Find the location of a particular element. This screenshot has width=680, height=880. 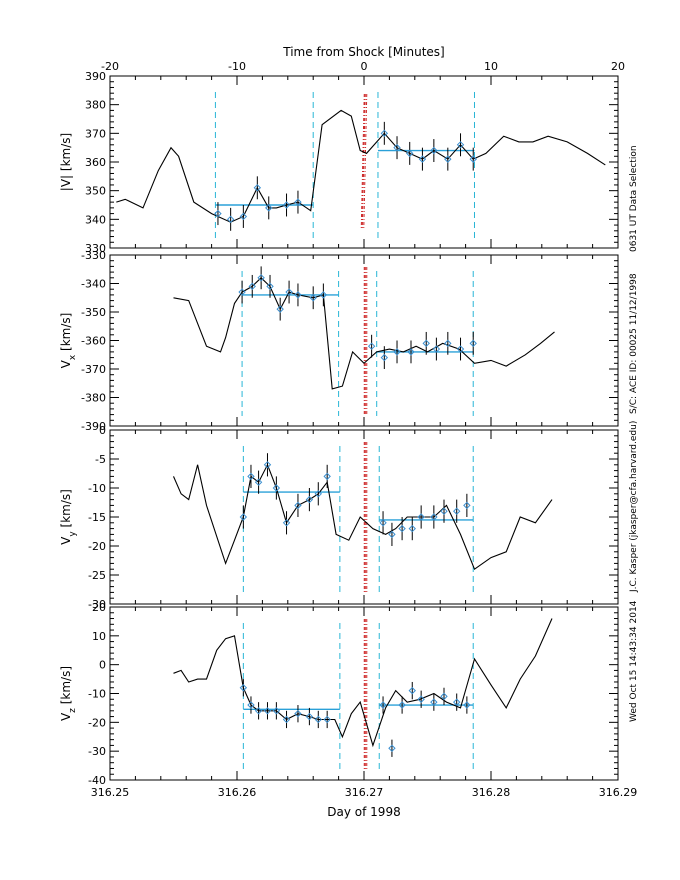

top-tick-label: -10 is located at coordinates (237, 66).